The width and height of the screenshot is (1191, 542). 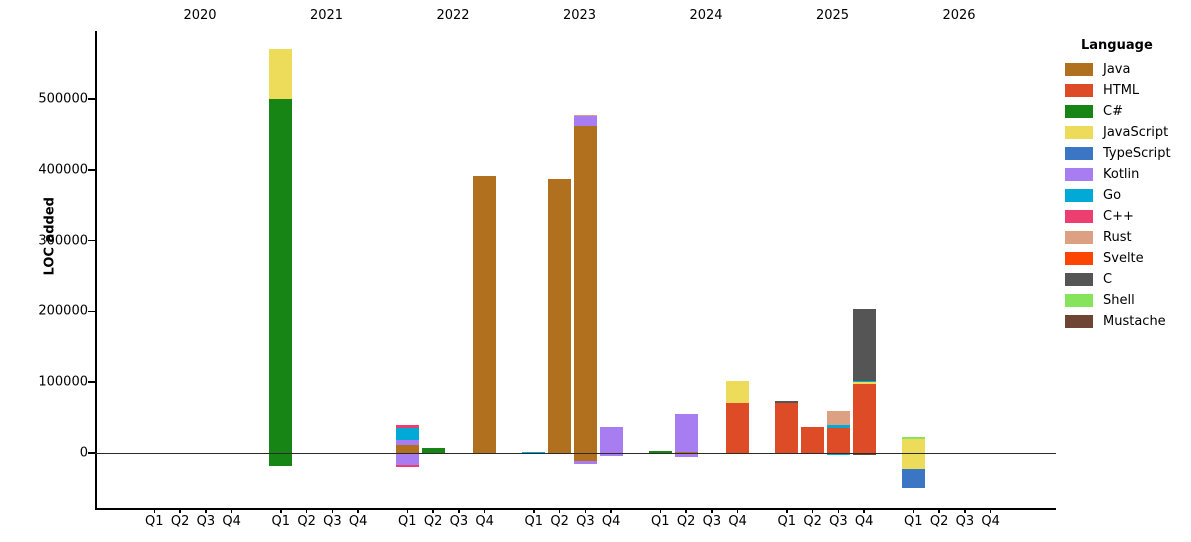 I want to click on bar-segment-html-2025q1, so click(x=787, y=427).